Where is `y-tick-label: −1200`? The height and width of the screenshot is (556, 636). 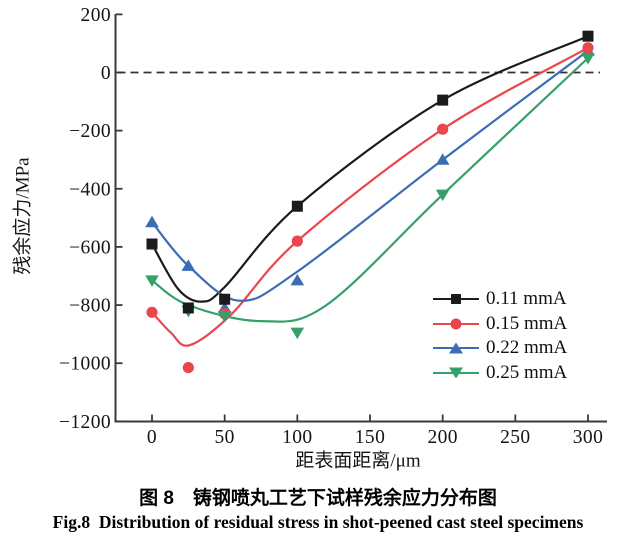 y-tick-label: −1200 is located at coordinates (85, 422).